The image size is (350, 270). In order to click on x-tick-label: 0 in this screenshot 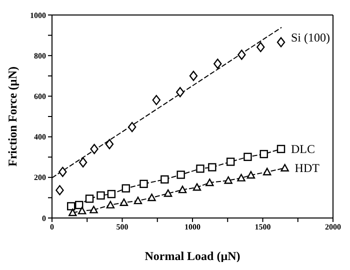, I will do `click(52, 227)`.